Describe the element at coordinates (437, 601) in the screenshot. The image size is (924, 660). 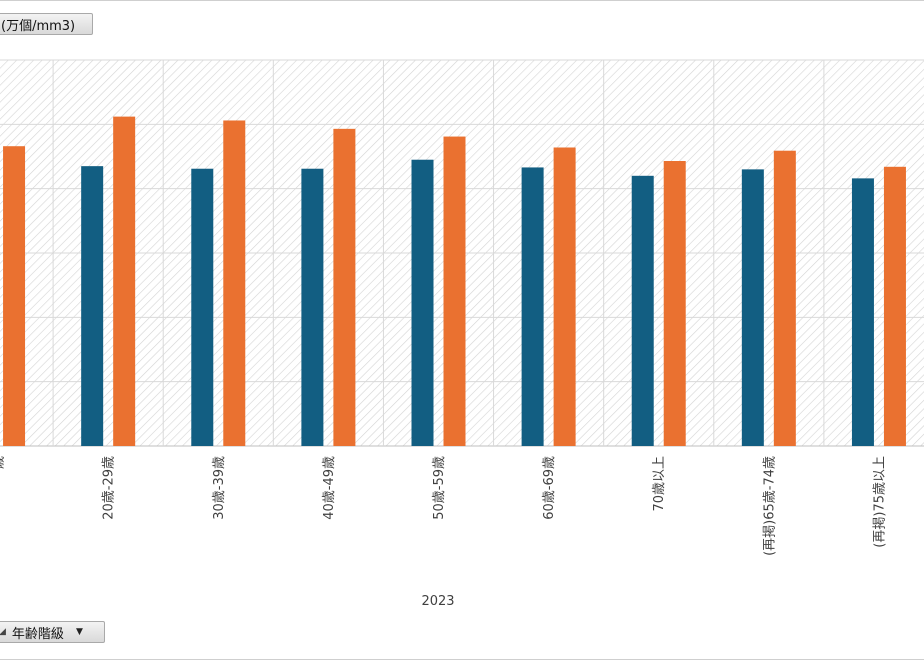
I see `group-label: 2023` at that location.